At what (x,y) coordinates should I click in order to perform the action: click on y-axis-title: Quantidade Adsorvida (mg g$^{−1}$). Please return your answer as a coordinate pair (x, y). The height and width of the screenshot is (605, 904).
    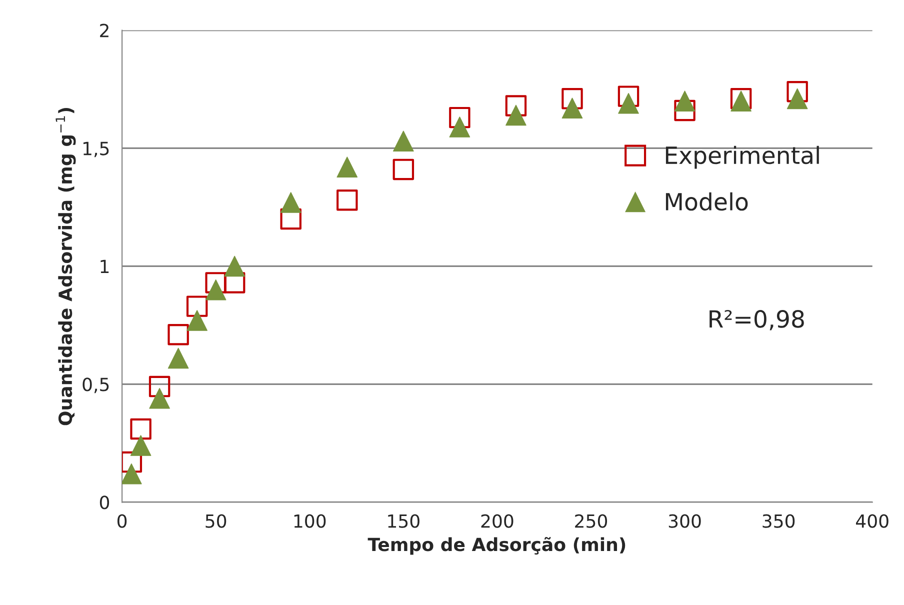
    Looking at the image, I should click on (66, 267).